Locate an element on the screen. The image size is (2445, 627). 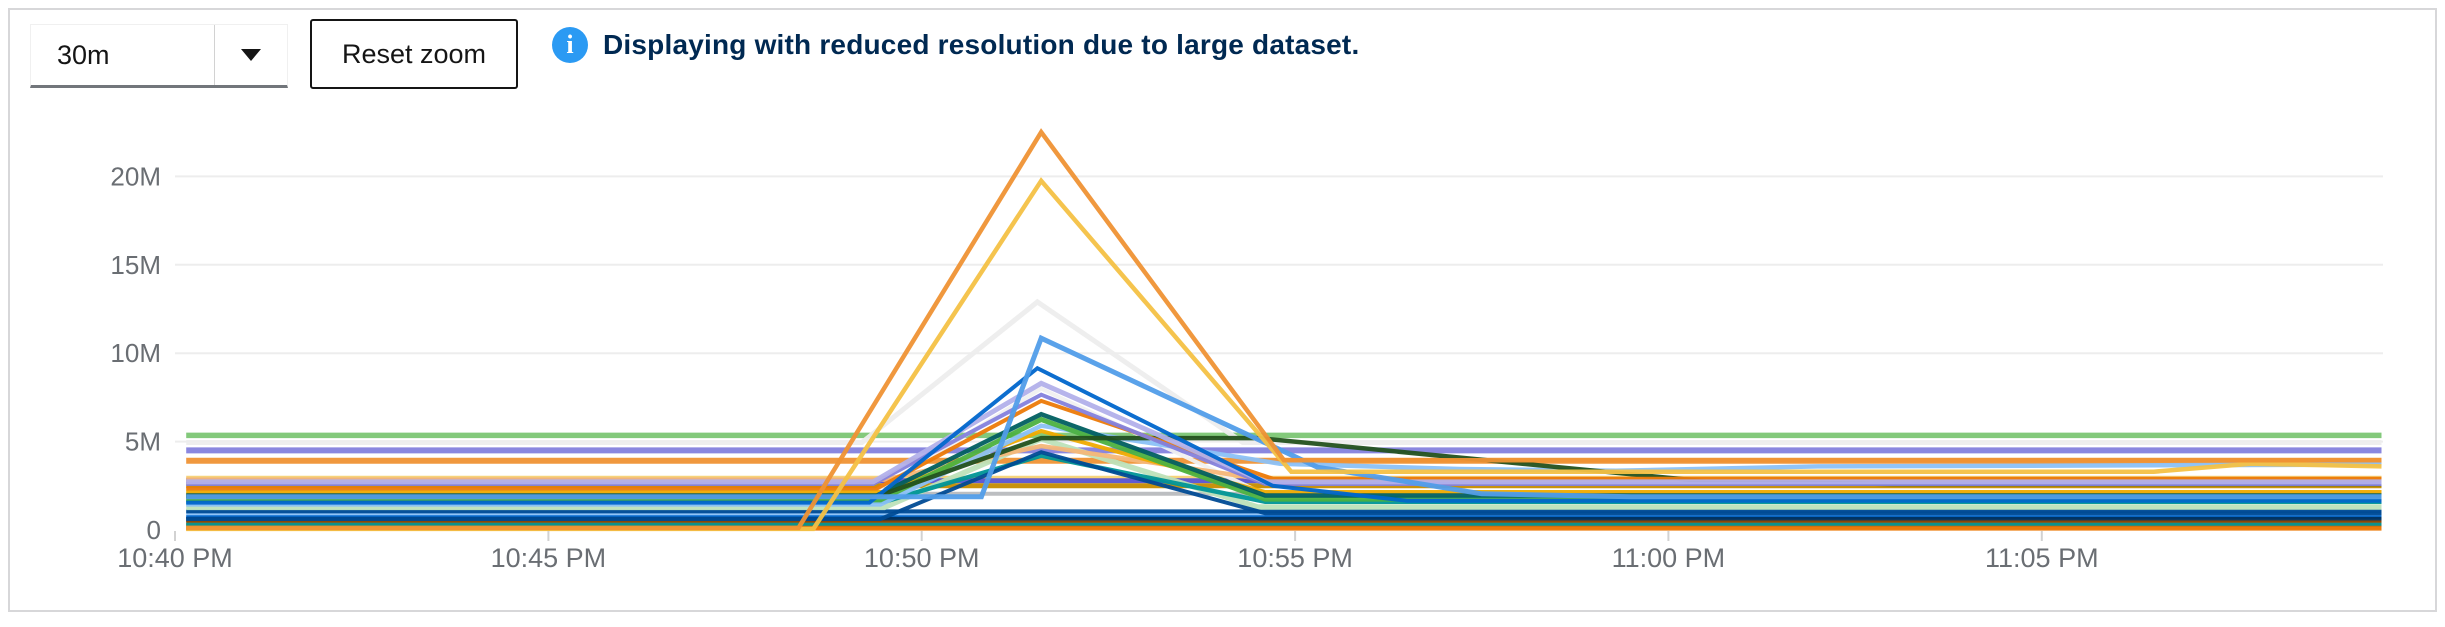
y-tick-label: 5M is located at coordinates (143, 442).